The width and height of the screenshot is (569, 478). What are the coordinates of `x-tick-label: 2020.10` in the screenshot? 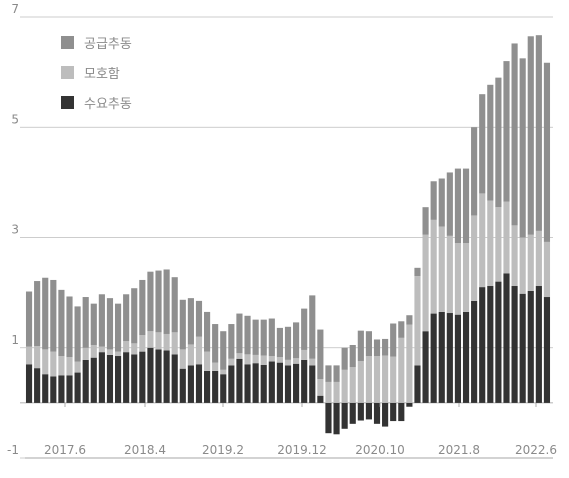 It's located at (380, 450).